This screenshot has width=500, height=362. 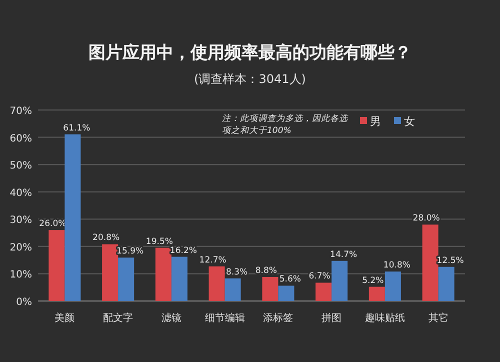 I want to click on y-tick-label: 0%, so click(x=24, y=302).